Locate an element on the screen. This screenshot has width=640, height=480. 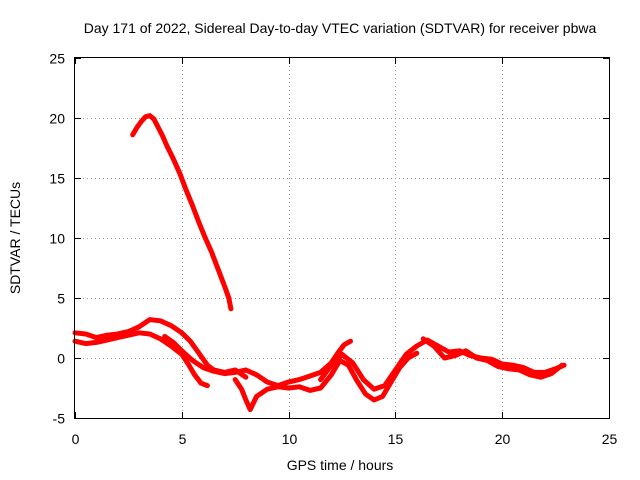
series-line-arc-low-upper is located at coordinates (160, 348).